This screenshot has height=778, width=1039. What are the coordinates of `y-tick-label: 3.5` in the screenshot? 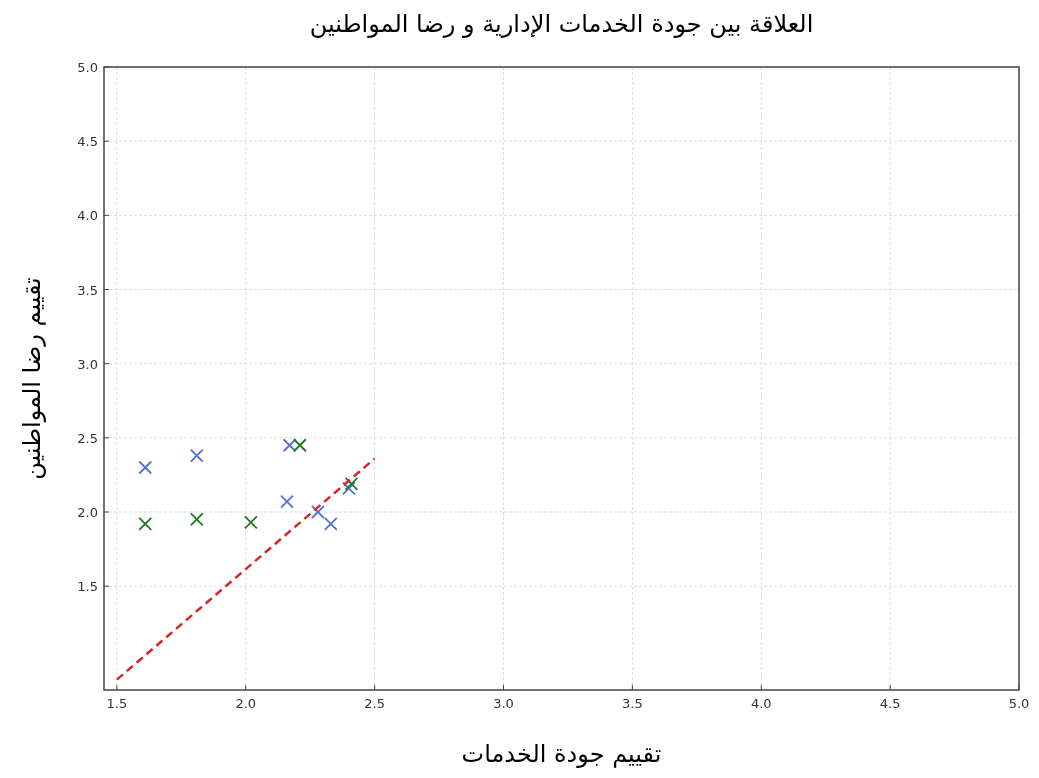 It's located at (87, 290).